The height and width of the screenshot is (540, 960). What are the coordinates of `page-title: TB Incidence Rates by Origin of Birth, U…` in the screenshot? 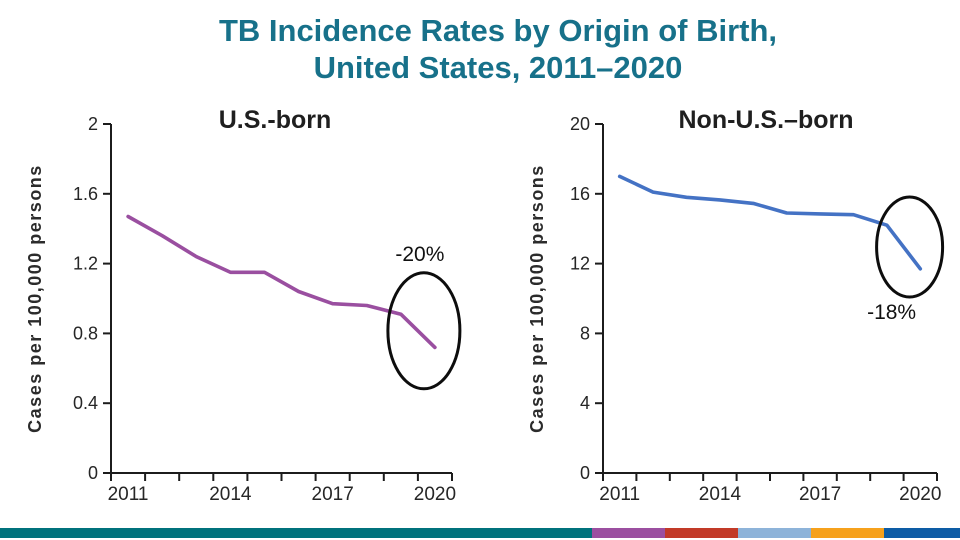 It's located at (480, 49).